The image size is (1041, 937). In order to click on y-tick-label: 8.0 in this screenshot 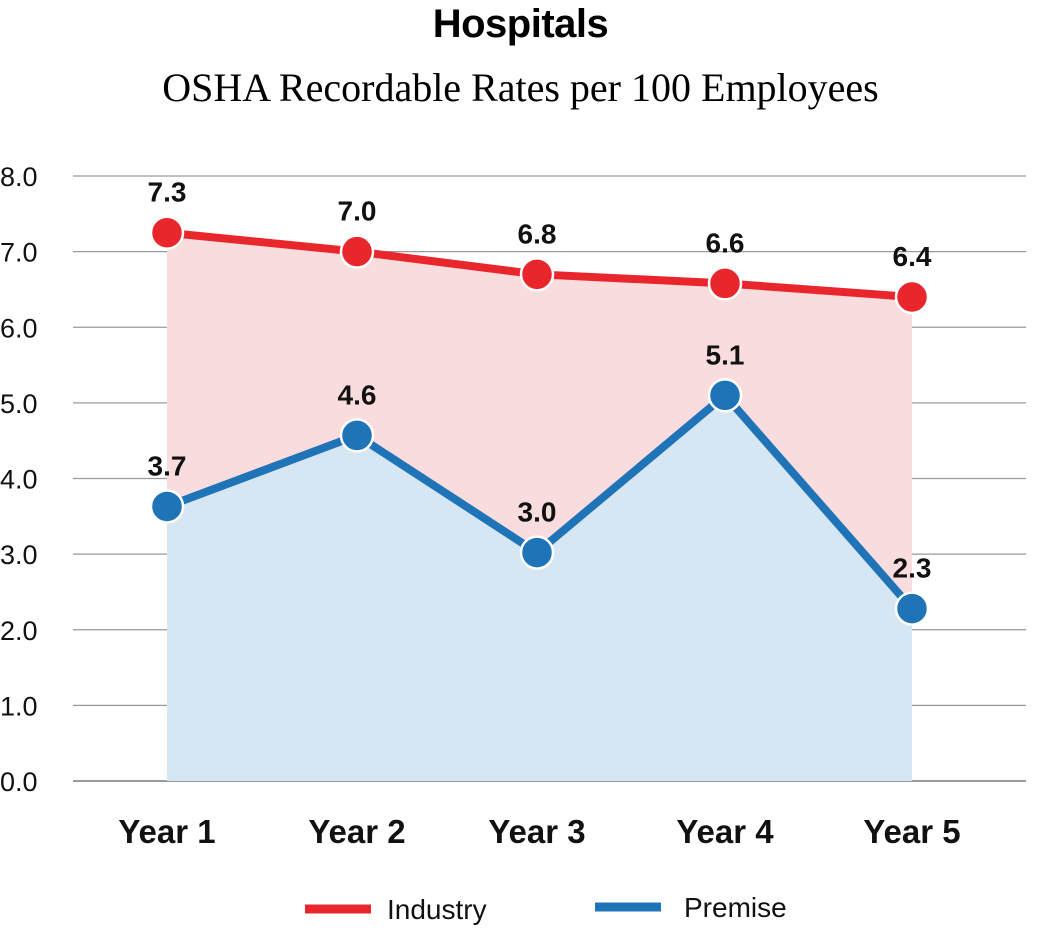, I will do `click(19, 177)`.